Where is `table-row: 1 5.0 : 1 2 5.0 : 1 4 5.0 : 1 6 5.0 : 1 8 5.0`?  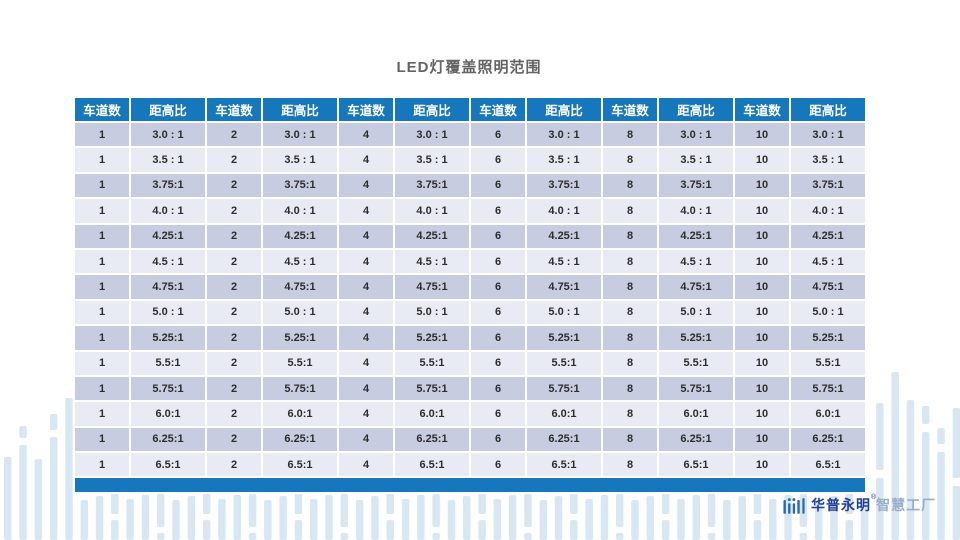
table-row: 1 5.0 : 1 2 5.0 : 1 4 5.0 : 1 6 5.0 : 1 8 5.0 is located at coordinates (470, 312).